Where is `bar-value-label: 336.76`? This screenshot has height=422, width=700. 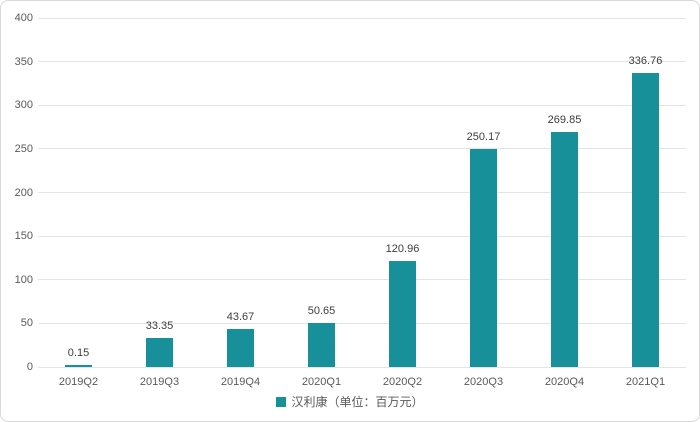 bar-value-label: 336.76 is located at coordinates (645, 61).